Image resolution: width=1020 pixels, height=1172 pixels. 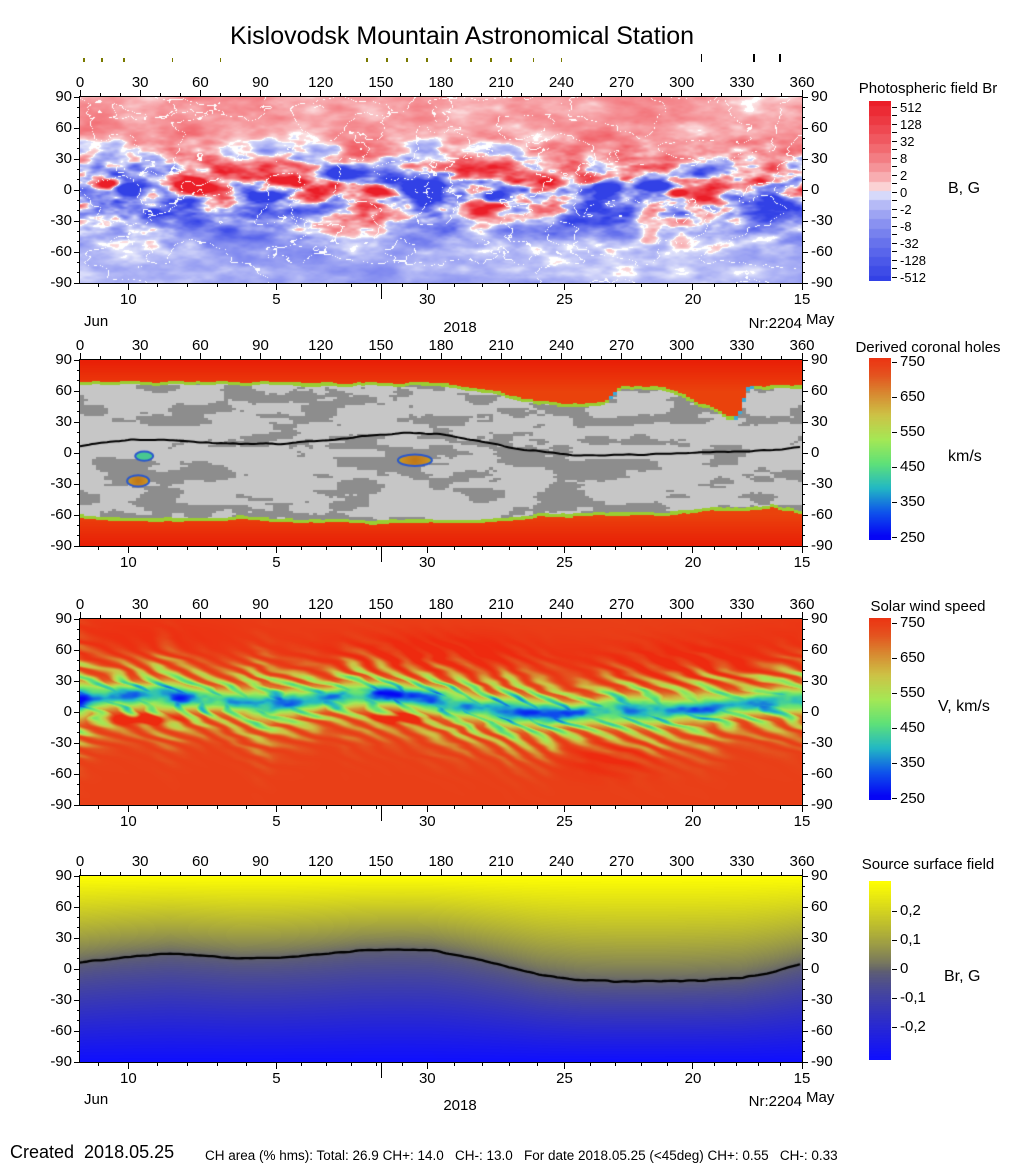 What do you see at coordinates (909, 243) in the screenshot?
I see `colorbar-tick-label: -32` at bounding box center [909, 243].